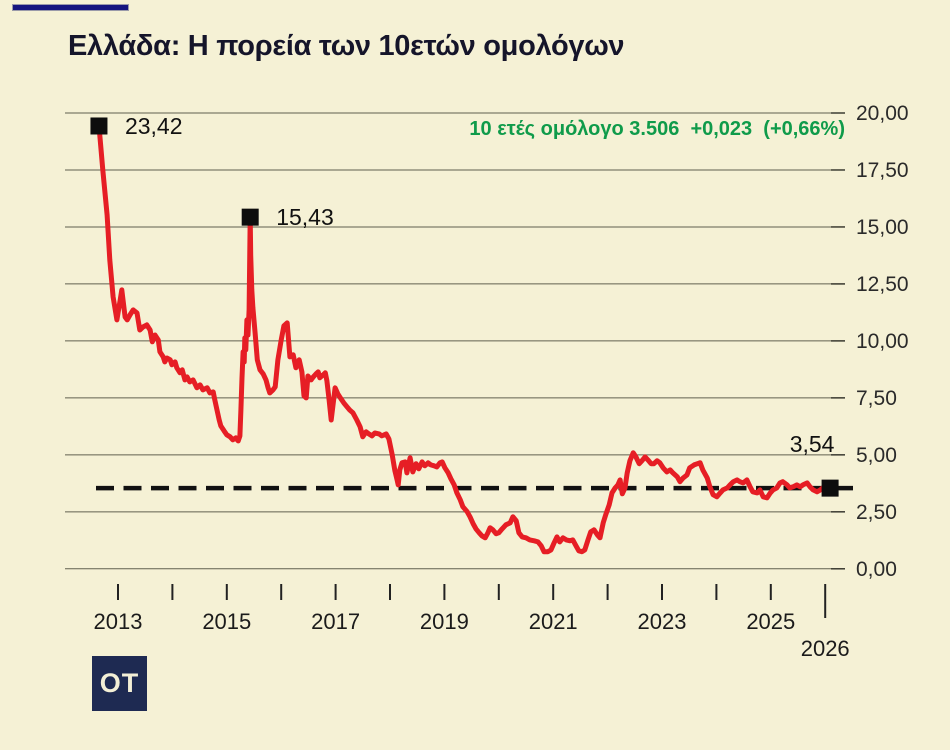  I want to click on y-axis-label: 2,50, so click(876, 512).